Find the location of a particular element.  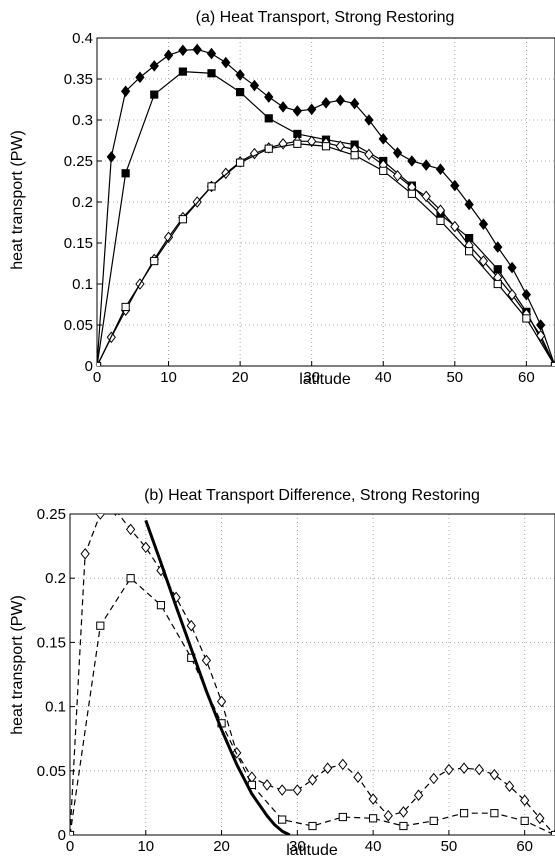

panel-a-x-axis-label: latitude is located at coordinates (325, 379).